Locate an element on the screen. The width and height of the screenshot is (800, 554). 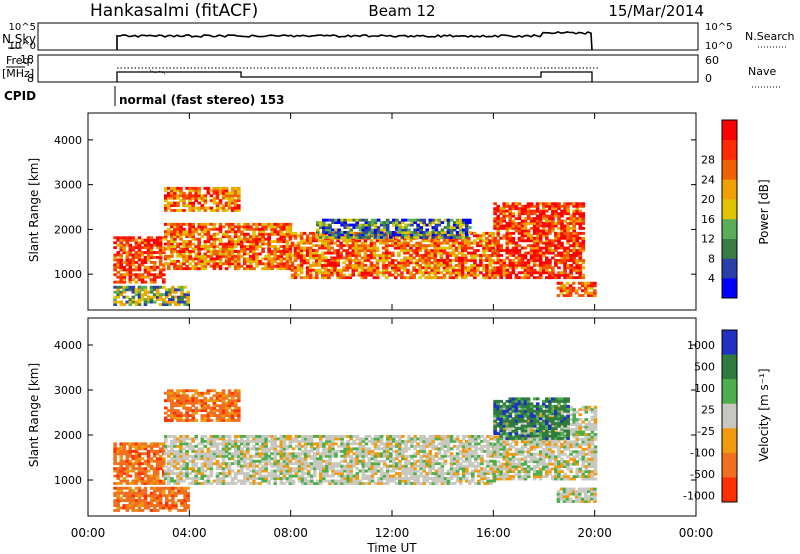
power-colorbar-ticks: 4 8 12 16 20 24 28 is located at coordinates (708, 220).